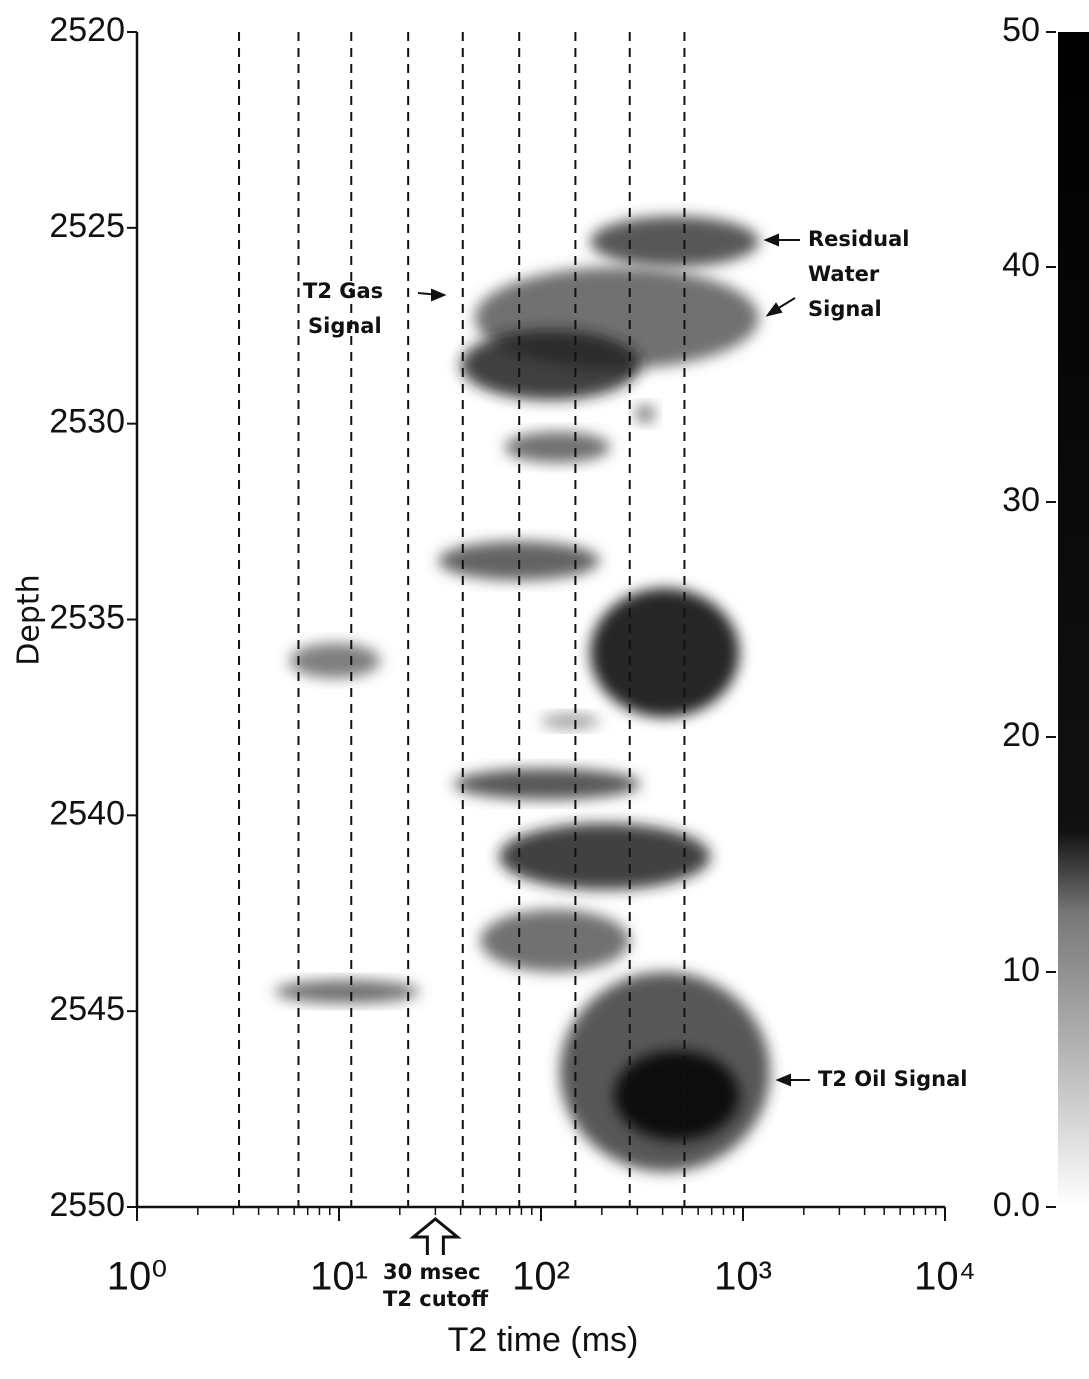  Describe the element at coordinates (87, 813) in the screenshot. I see `y-tick-label: 2540` at that location.